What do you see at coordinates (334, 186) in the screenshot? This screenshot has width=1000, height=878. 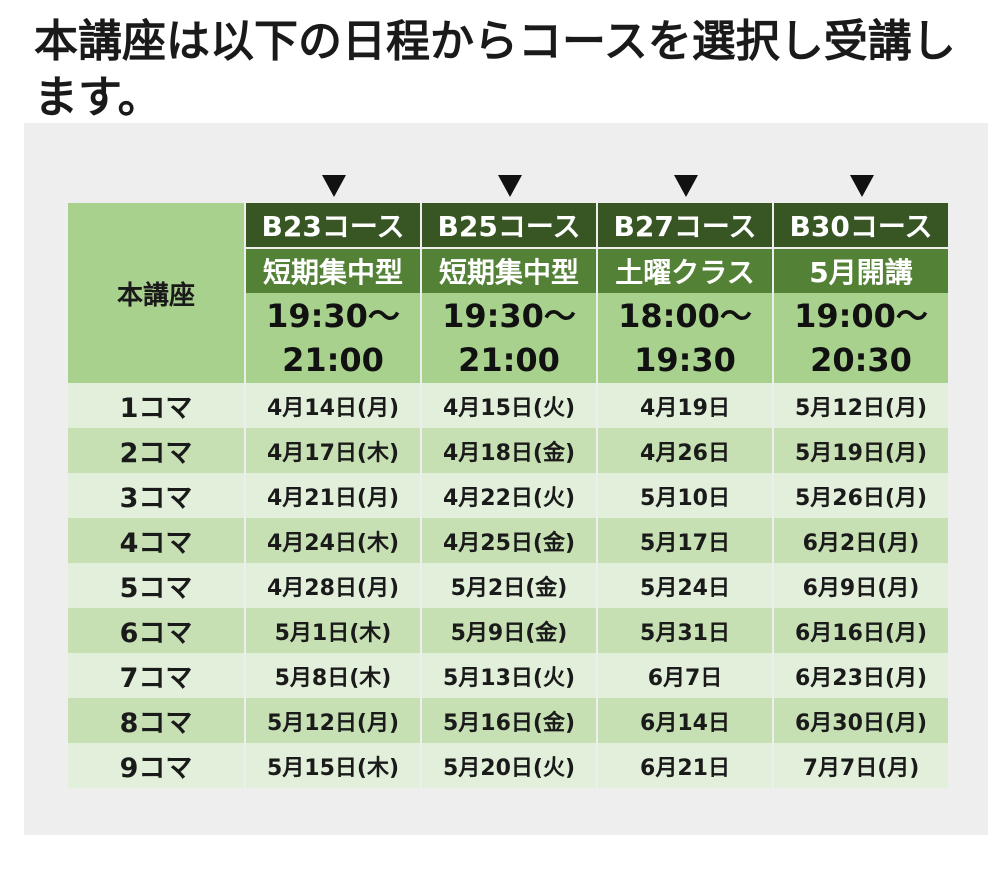 I see `arrow-down-icon-b23` at bounding box center [334, 186].